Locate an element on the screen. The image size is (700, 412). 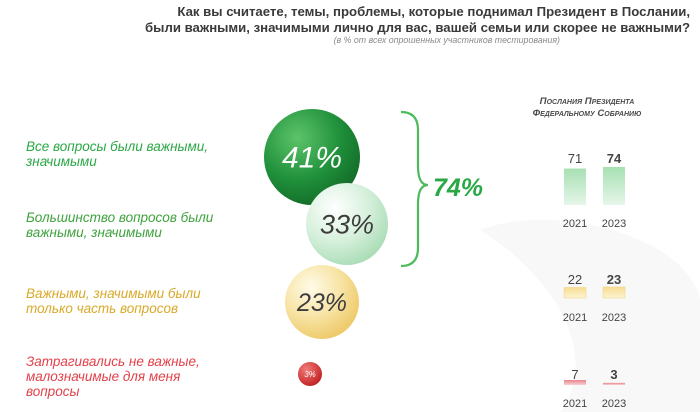
bubble-label-1: 41% is located at coordinates (312, 158).